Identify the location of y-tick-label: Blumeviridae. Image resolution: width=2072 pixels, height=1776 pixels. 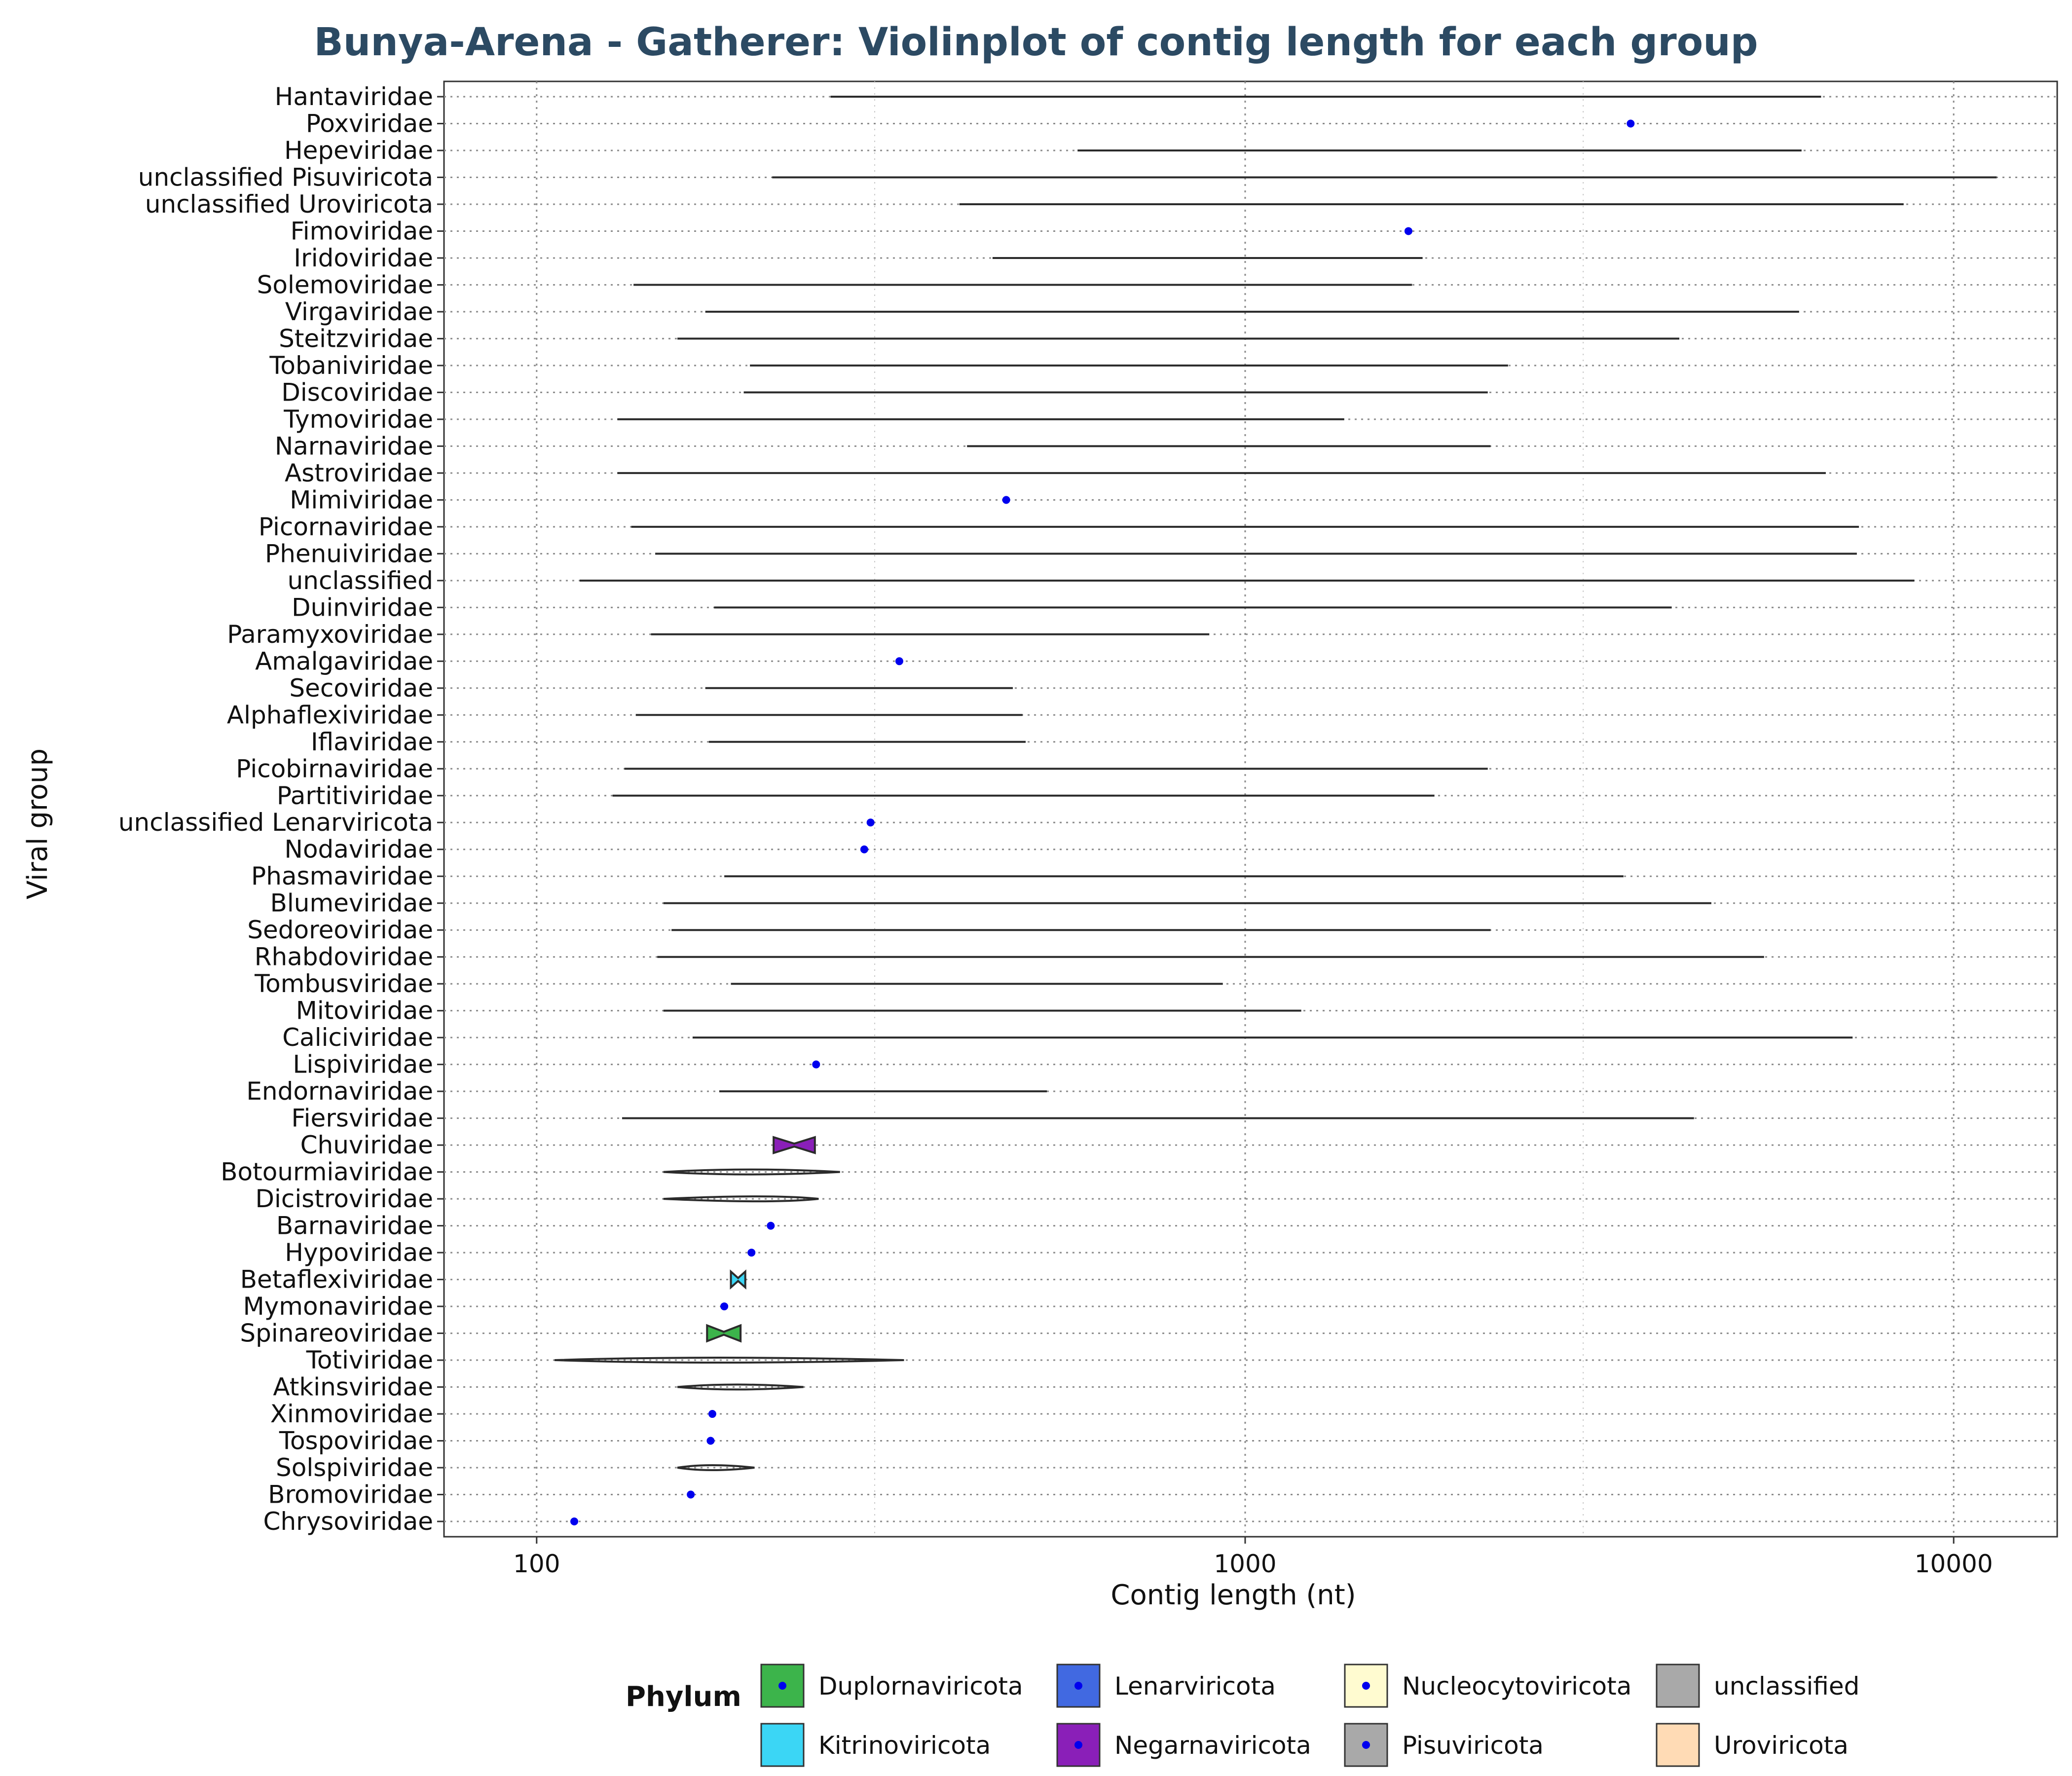
(352, 903).